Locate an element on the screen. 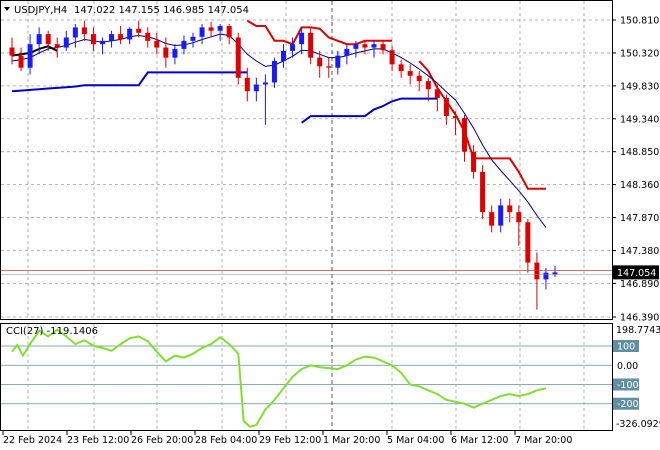 The image size is (660, 450). price-tick-label: 149.830 is located at coordinates (639, 86).